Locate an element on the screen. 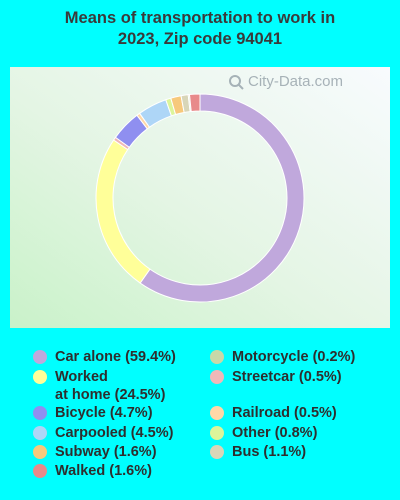  chart-title-line-2: 2023, Zip code 94041 is located at coordinates (200, 39).